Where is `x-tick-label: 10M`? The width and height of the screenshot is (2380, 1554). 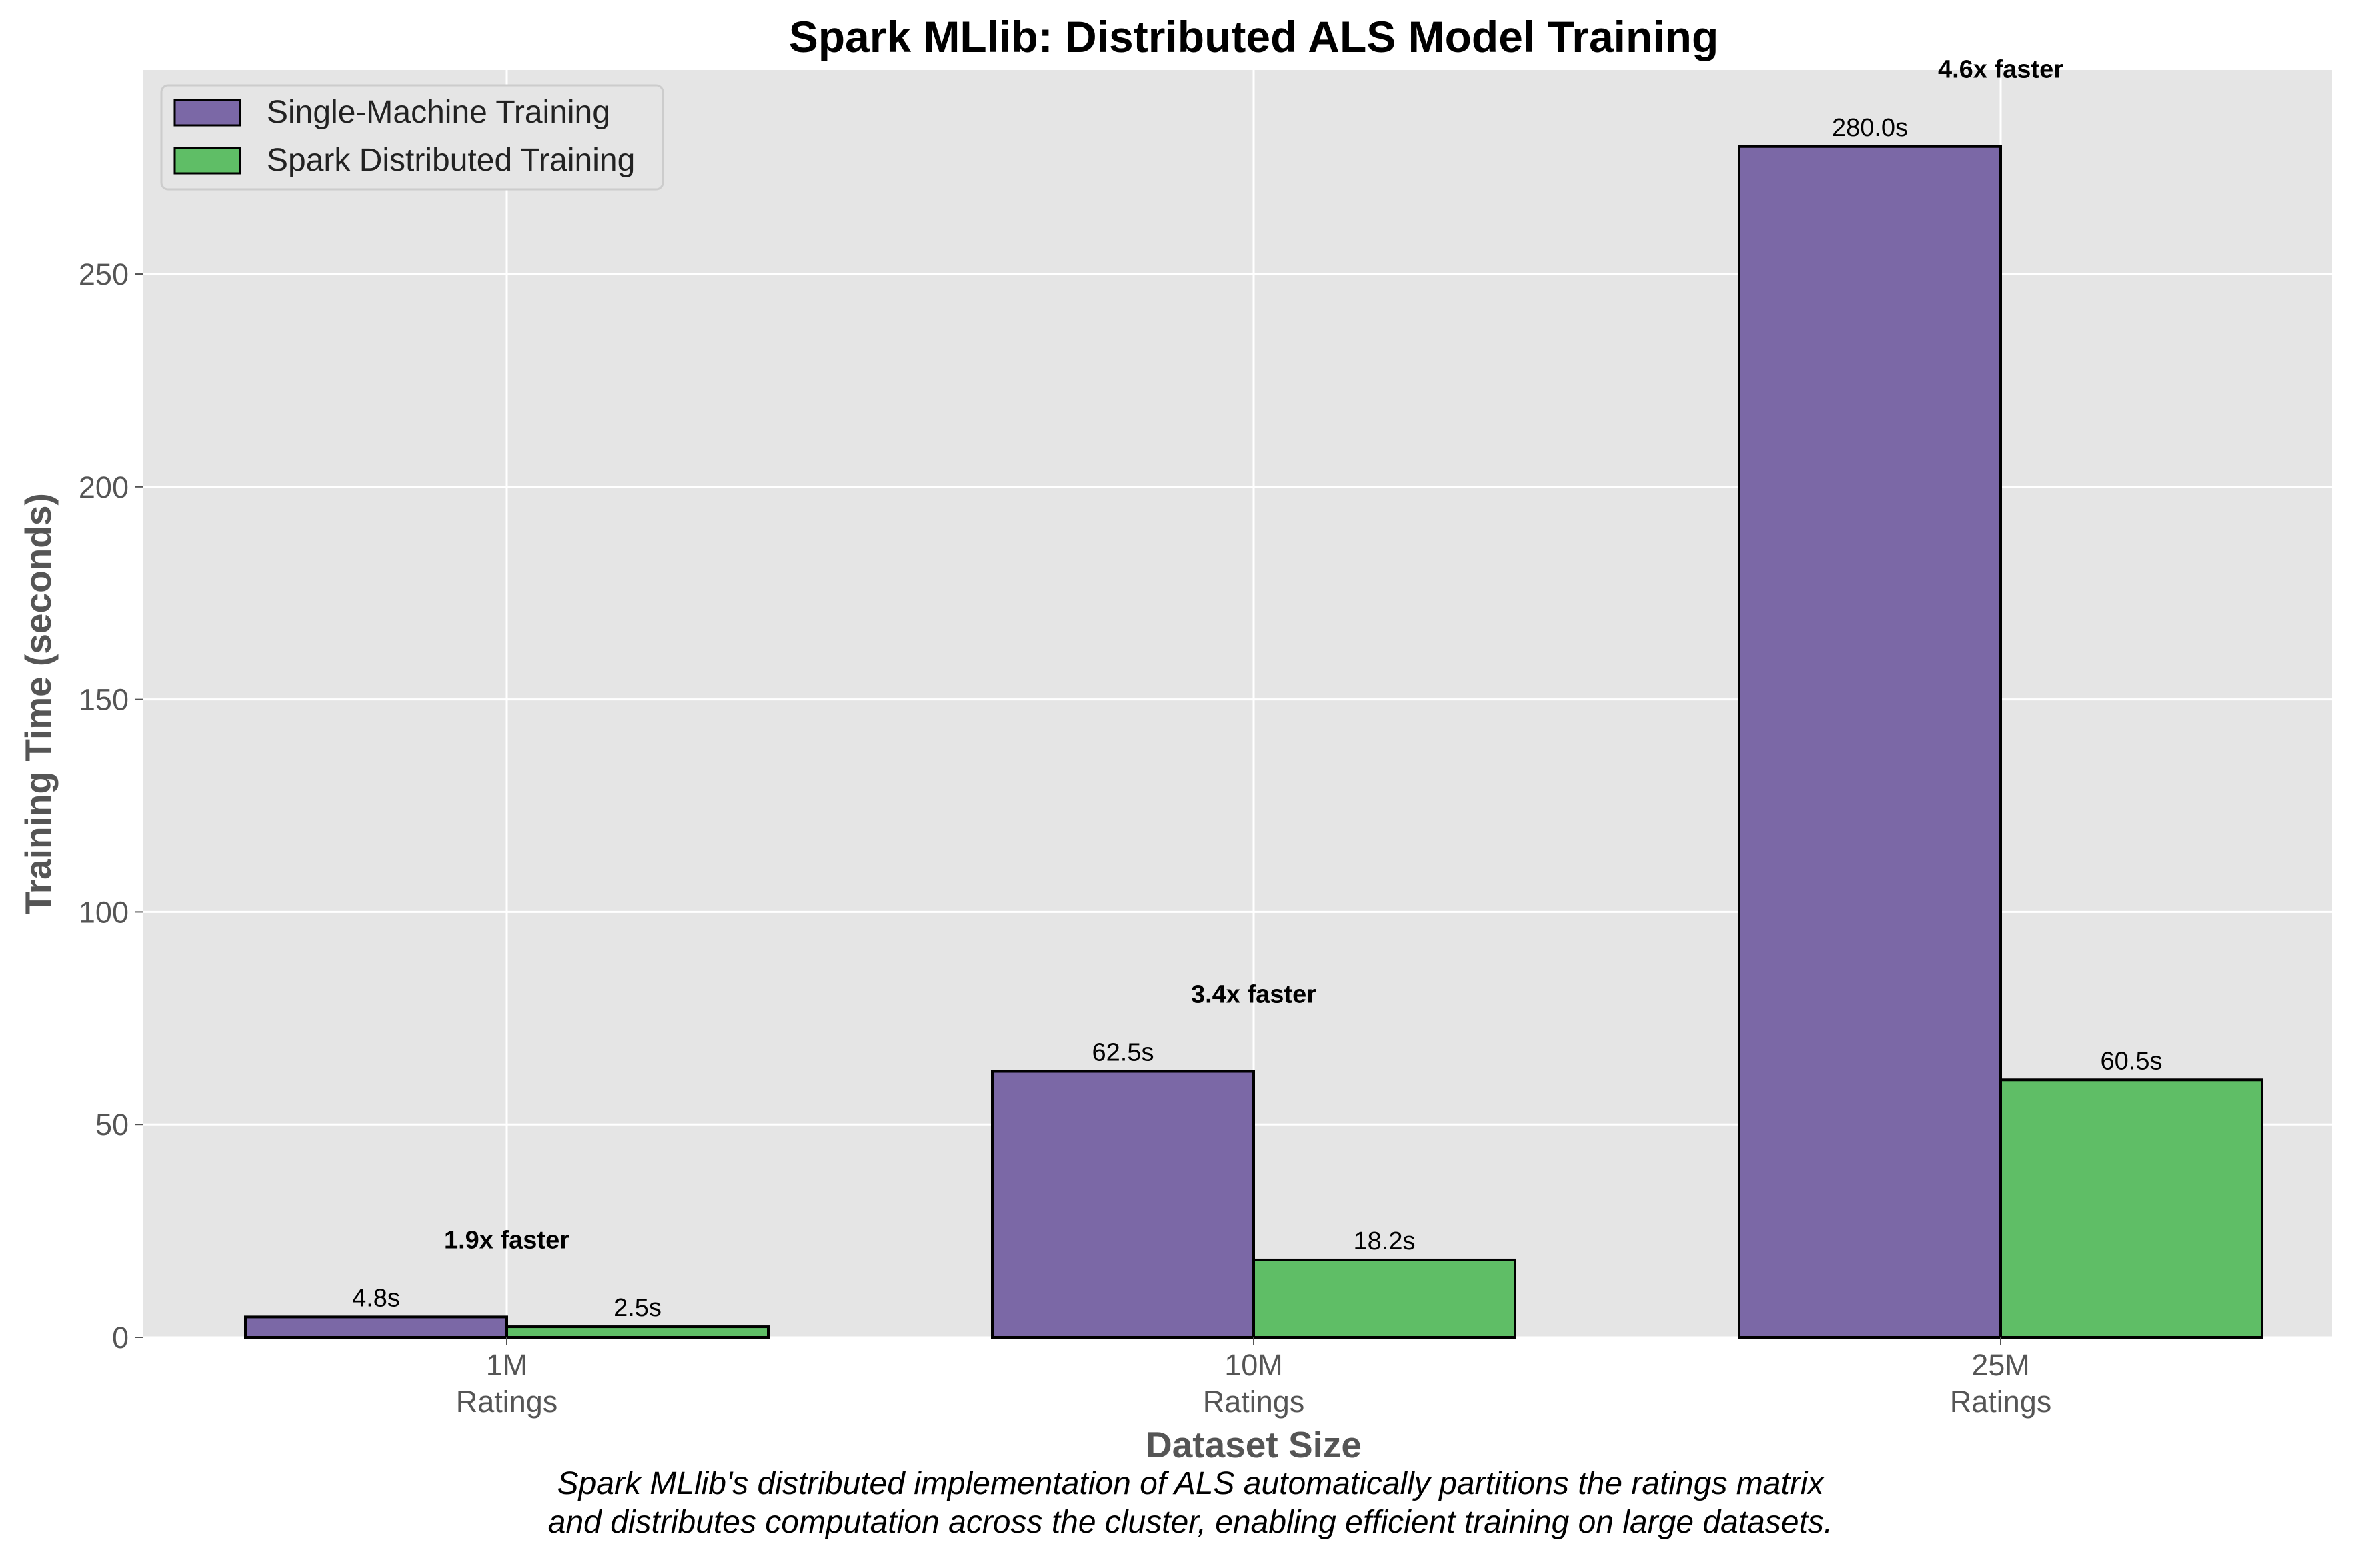 x-tick-label: 10M is located at coordinates (1253, 1365).